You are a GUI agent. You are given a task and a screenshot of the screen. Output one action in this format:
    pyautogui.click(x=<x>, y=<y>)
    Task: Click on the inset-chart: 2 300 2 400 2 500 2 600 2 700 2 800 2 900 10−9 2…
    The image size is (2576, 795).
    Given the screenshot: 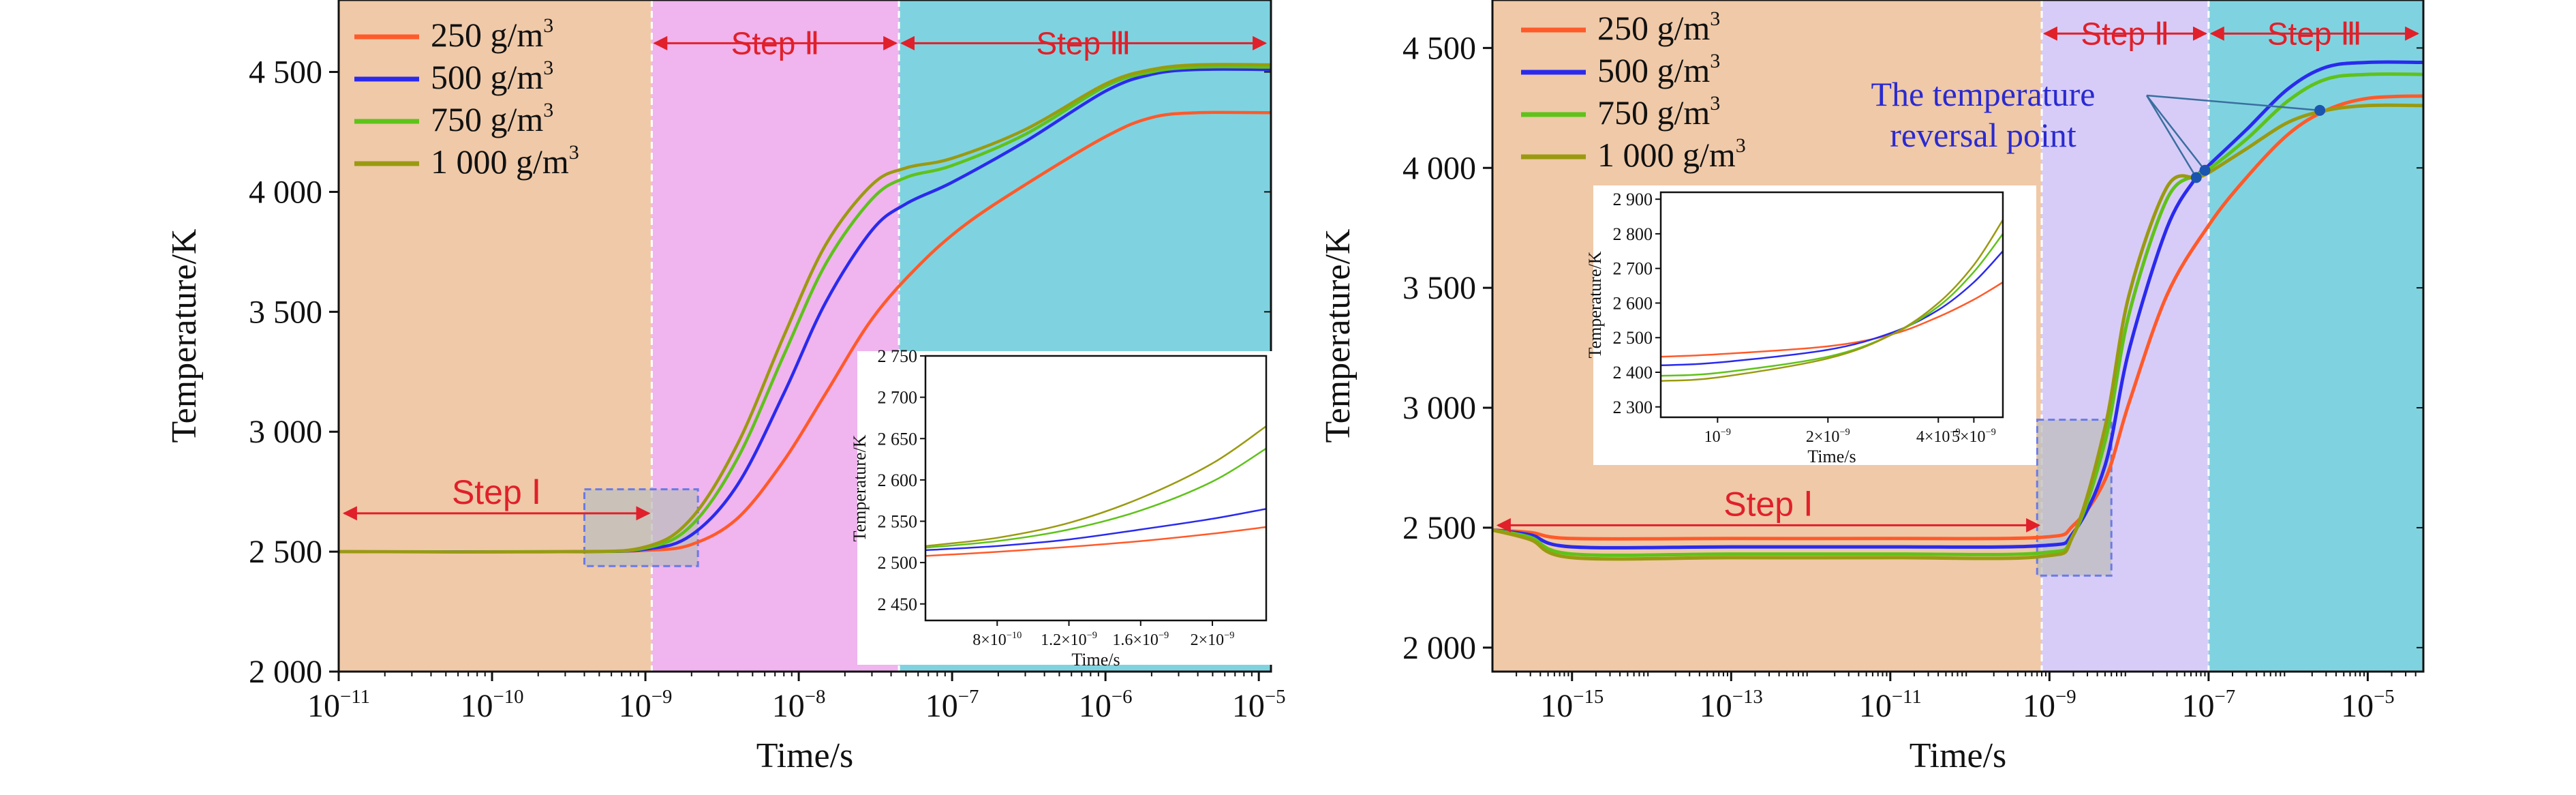 What is the action you would take?
    pyautogui.click(x=1811, y=325)
    